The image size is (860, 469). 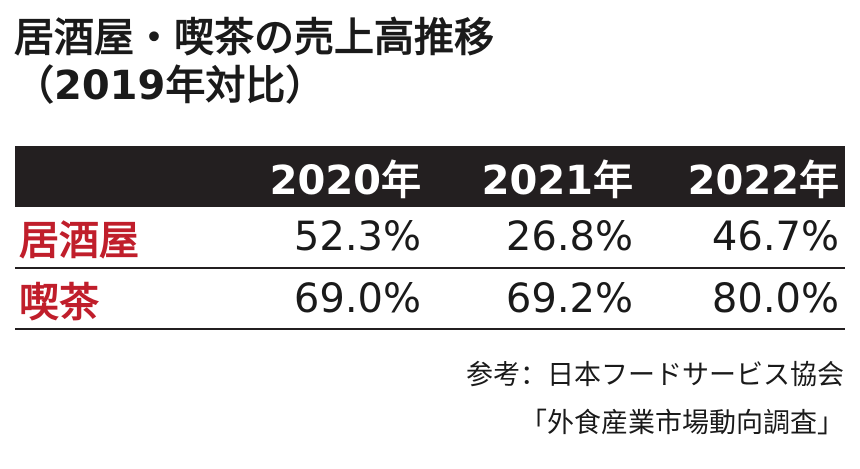 I want to click on source-line-1: 参考：日本フードサービス協会, so click(x=655, y=375).